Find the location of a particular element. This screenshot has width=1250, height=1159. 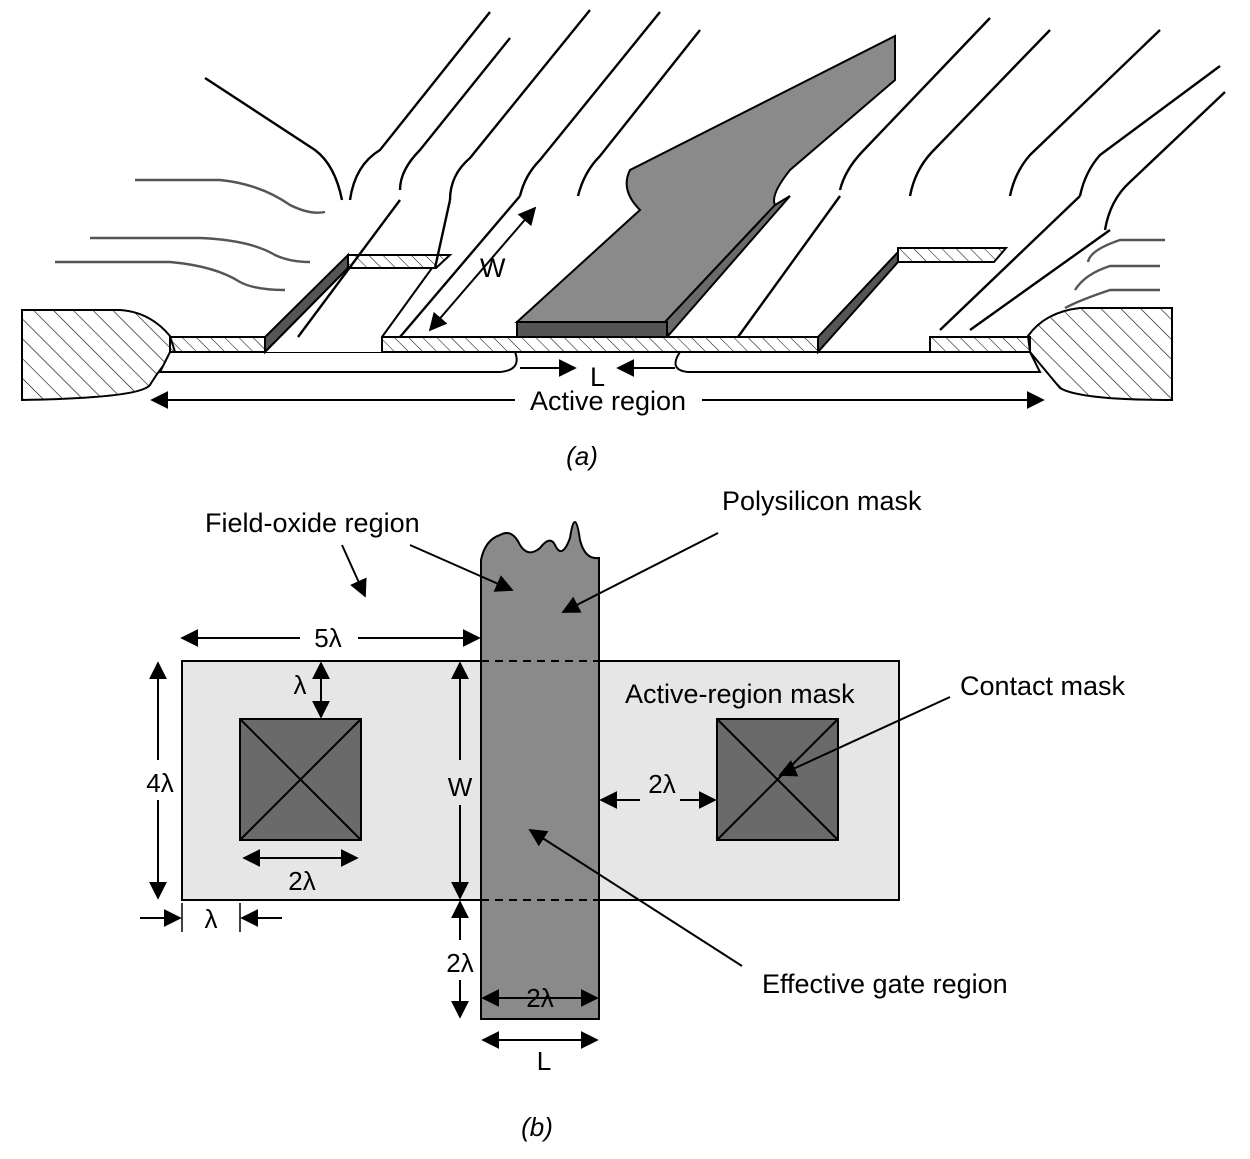

contact-right is located at coordinates (777, 779).